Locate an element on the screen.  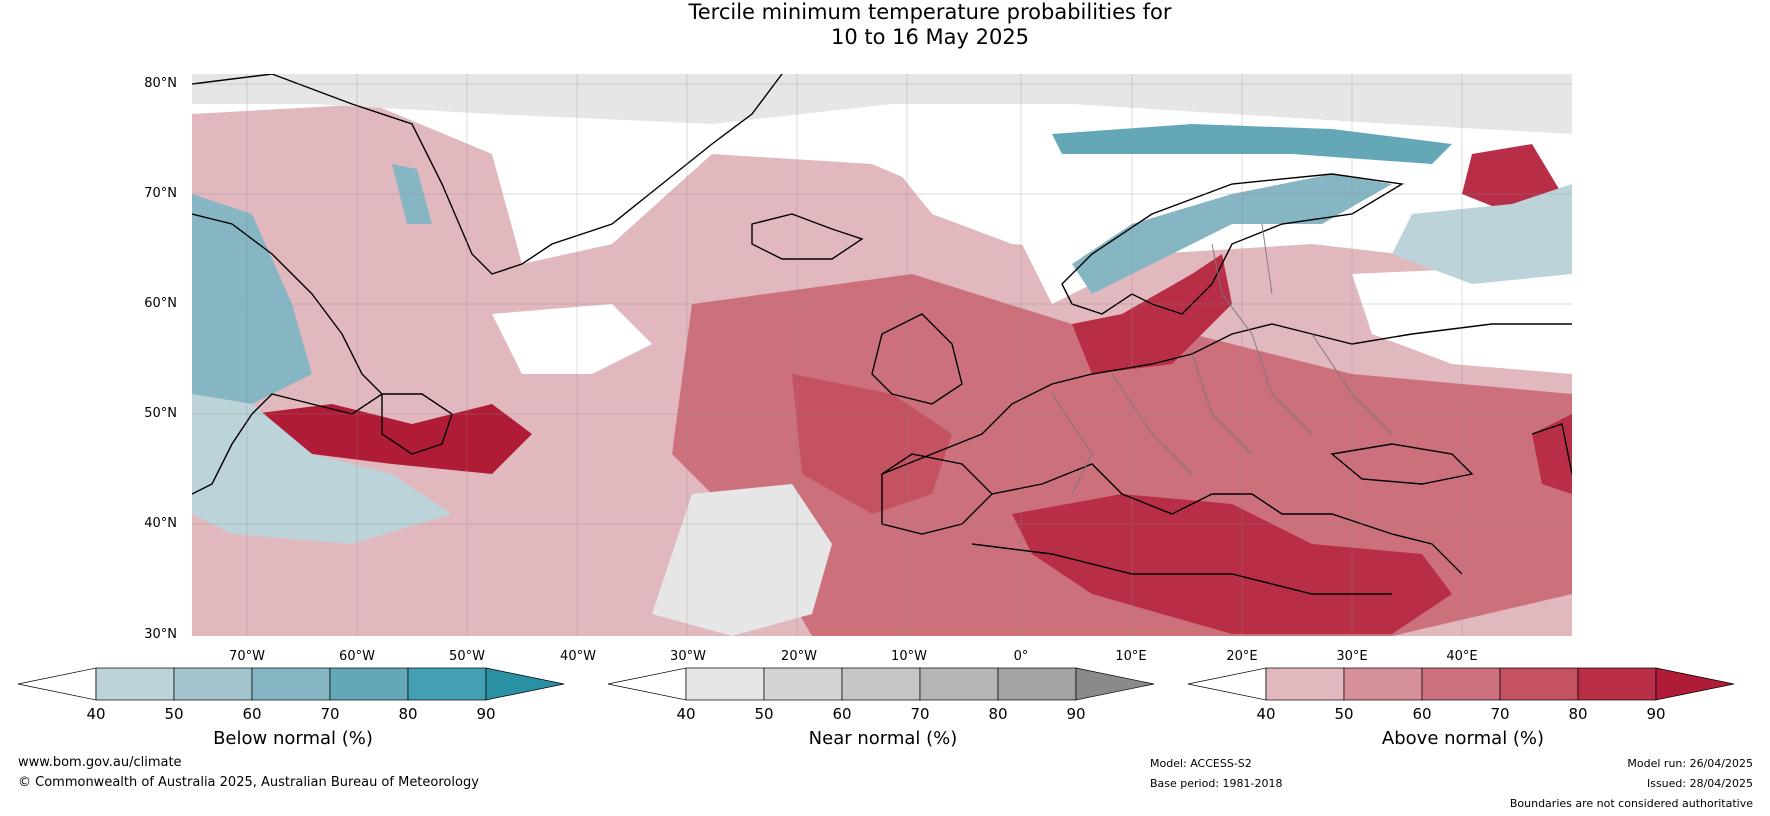
above-strong-east is located at coordinates (1552, 454).